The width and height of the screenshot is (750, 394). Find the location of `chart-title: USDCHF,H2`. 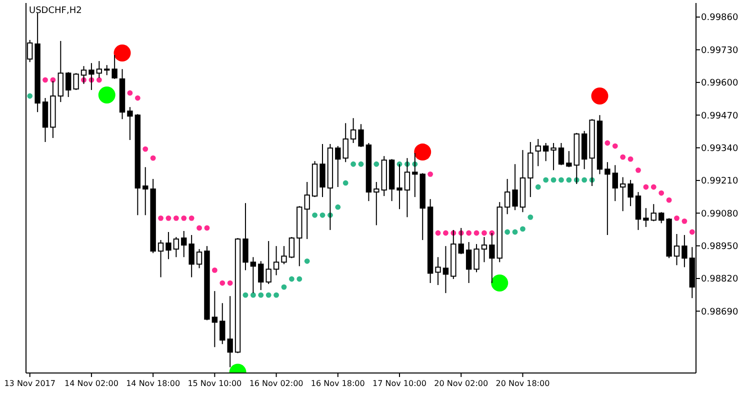

chart-title: USDCHF,H2 is located at coordinates (55, 11).